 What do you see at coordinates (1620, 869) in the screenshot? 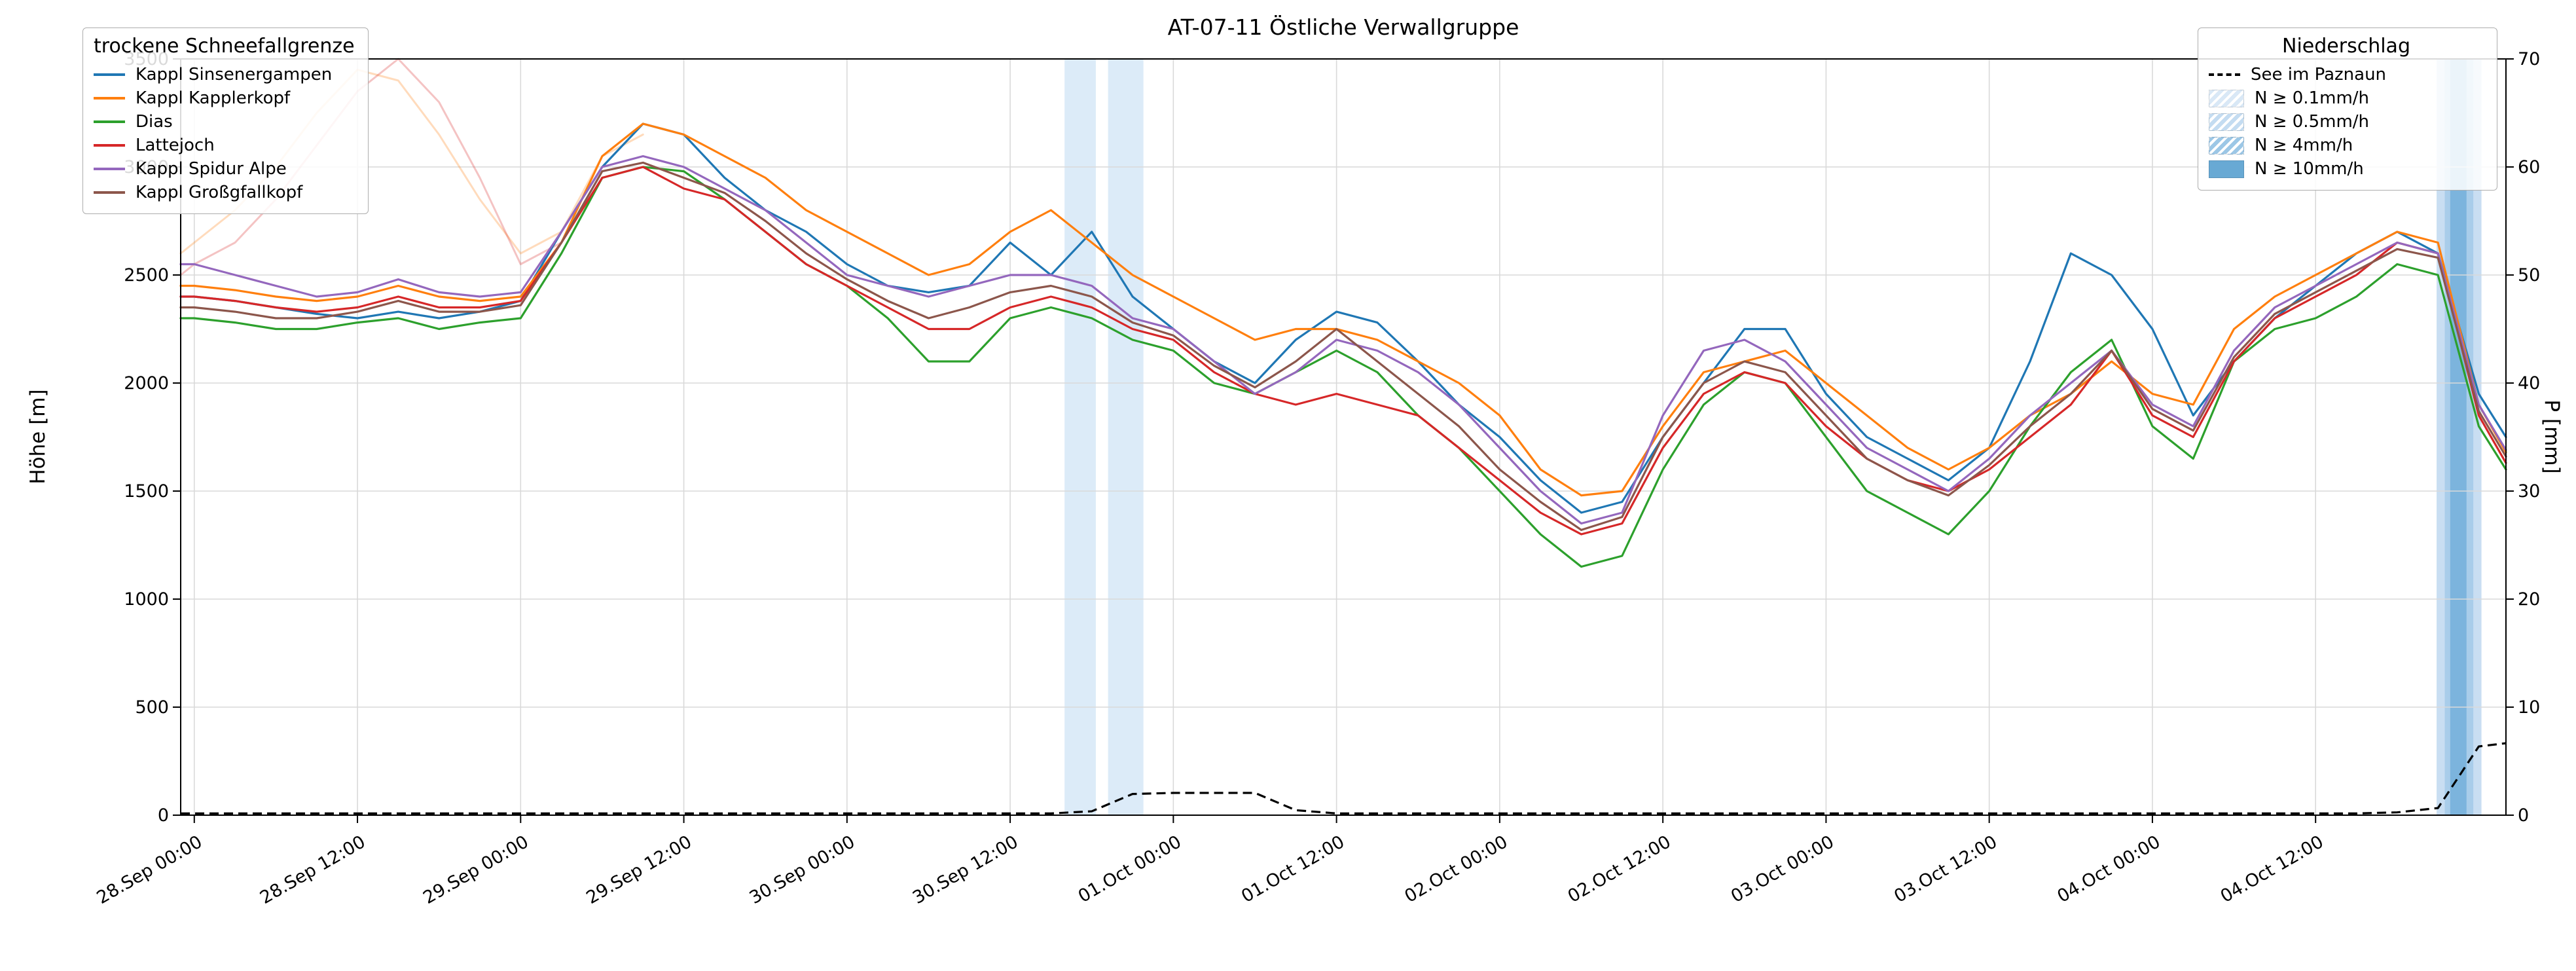
I see `x-tick-label: 02.Oct 12:00` at bounding box center [1620, 869].